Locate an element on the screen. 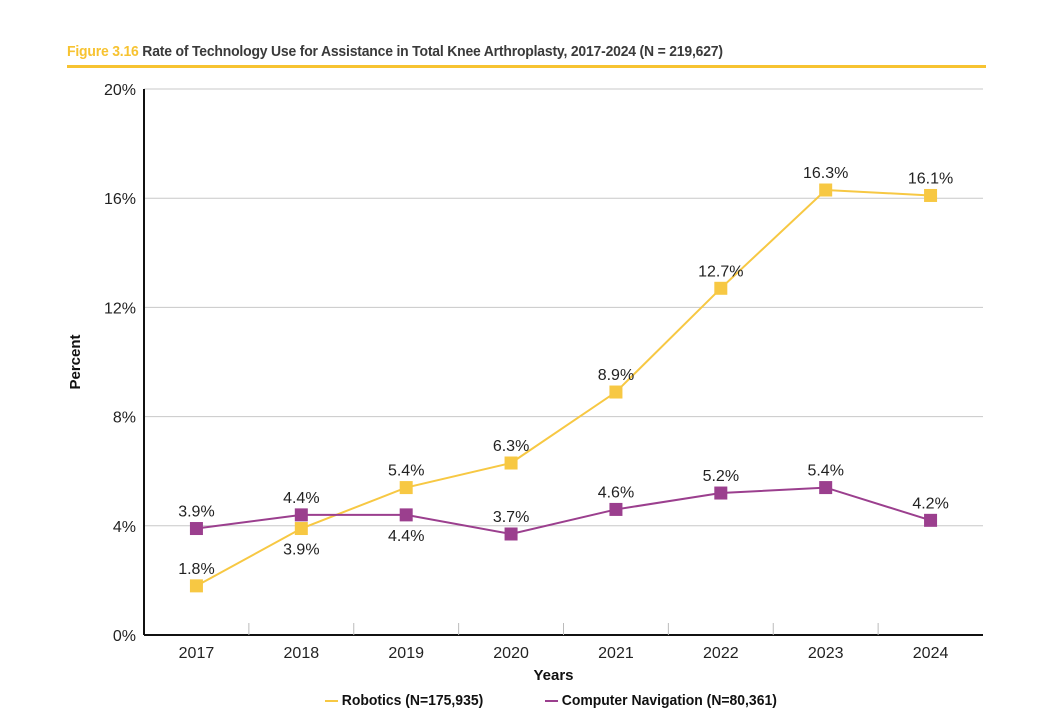 This screenshot has width=1048, height=720. figure-label: Figure 3.16 is located at coordinates (103, 51).